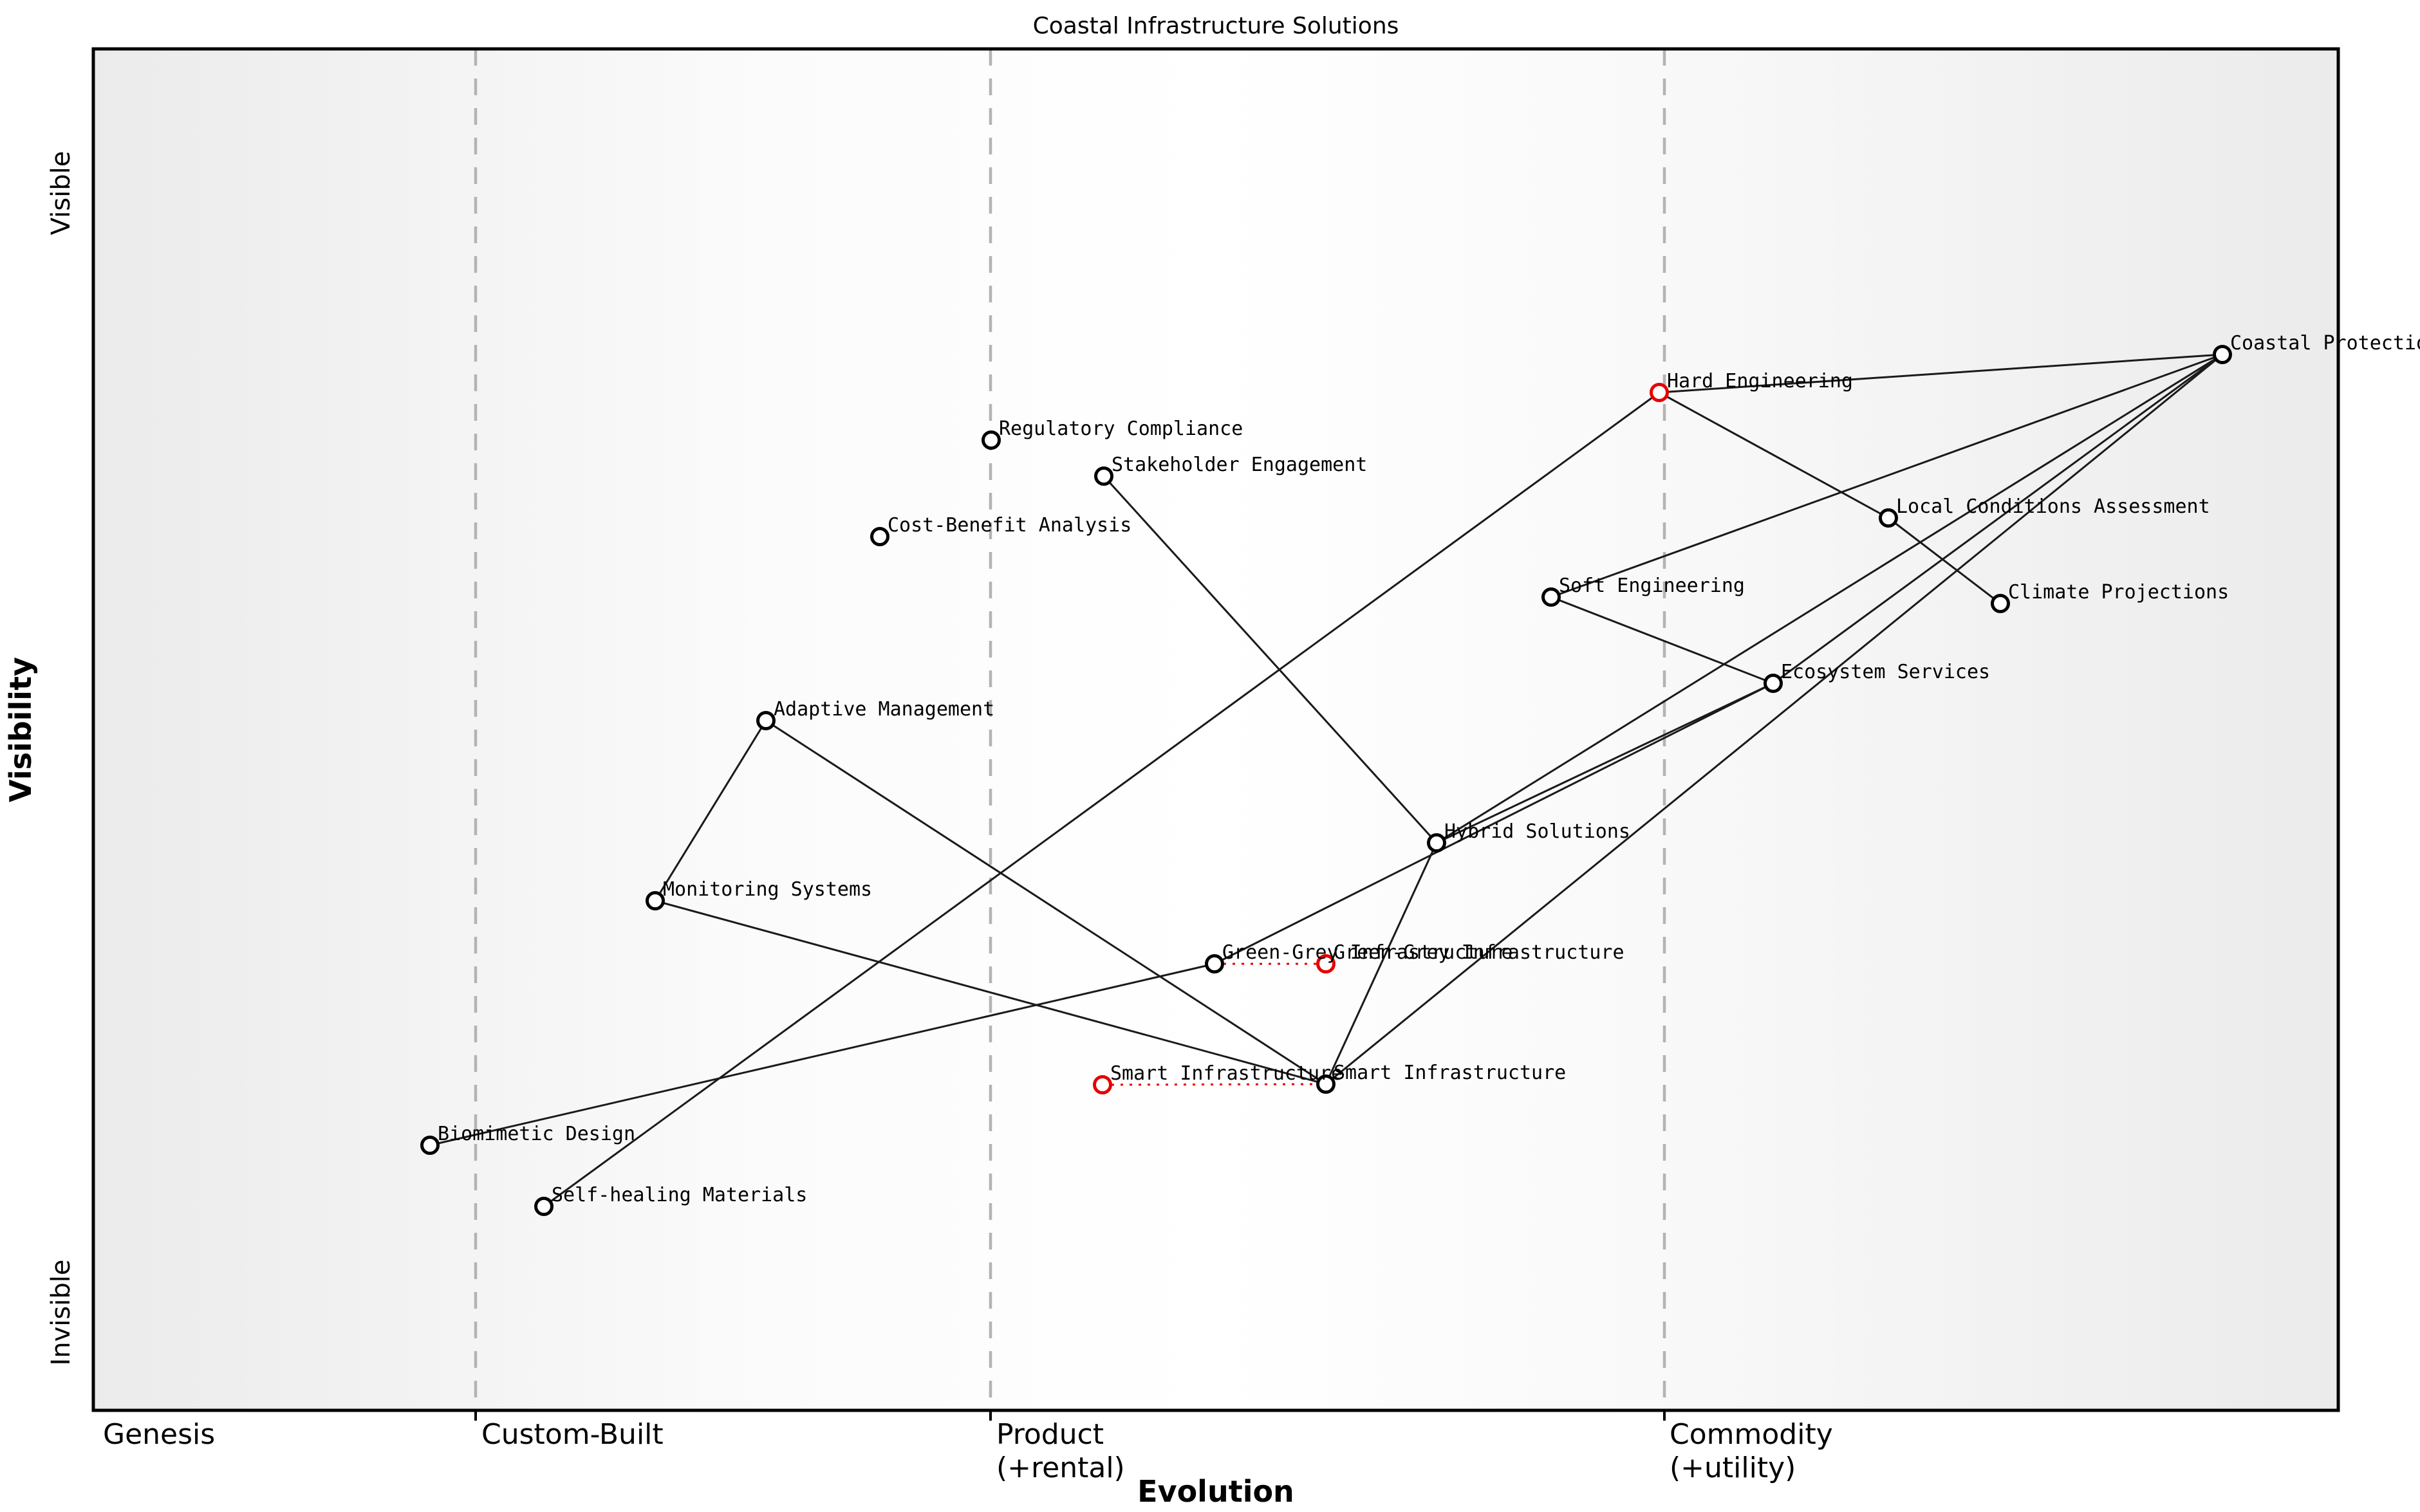  Describe the element at coordinates (1215, 1491) in the screenshot. I see `x-axis-title: Evolution` at that location.